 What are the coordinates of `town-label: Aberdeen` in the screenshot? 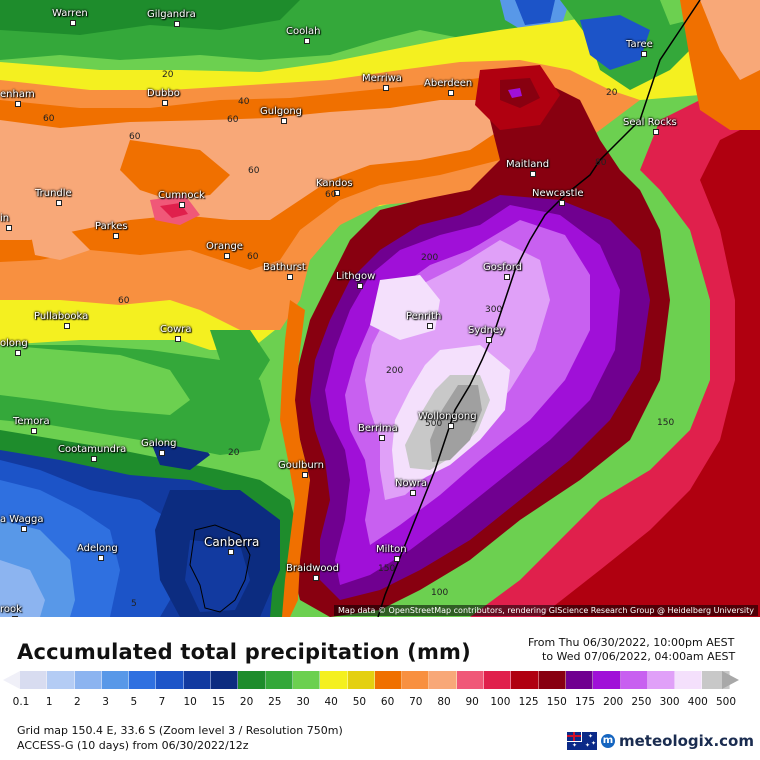 It's located at (448, 87).